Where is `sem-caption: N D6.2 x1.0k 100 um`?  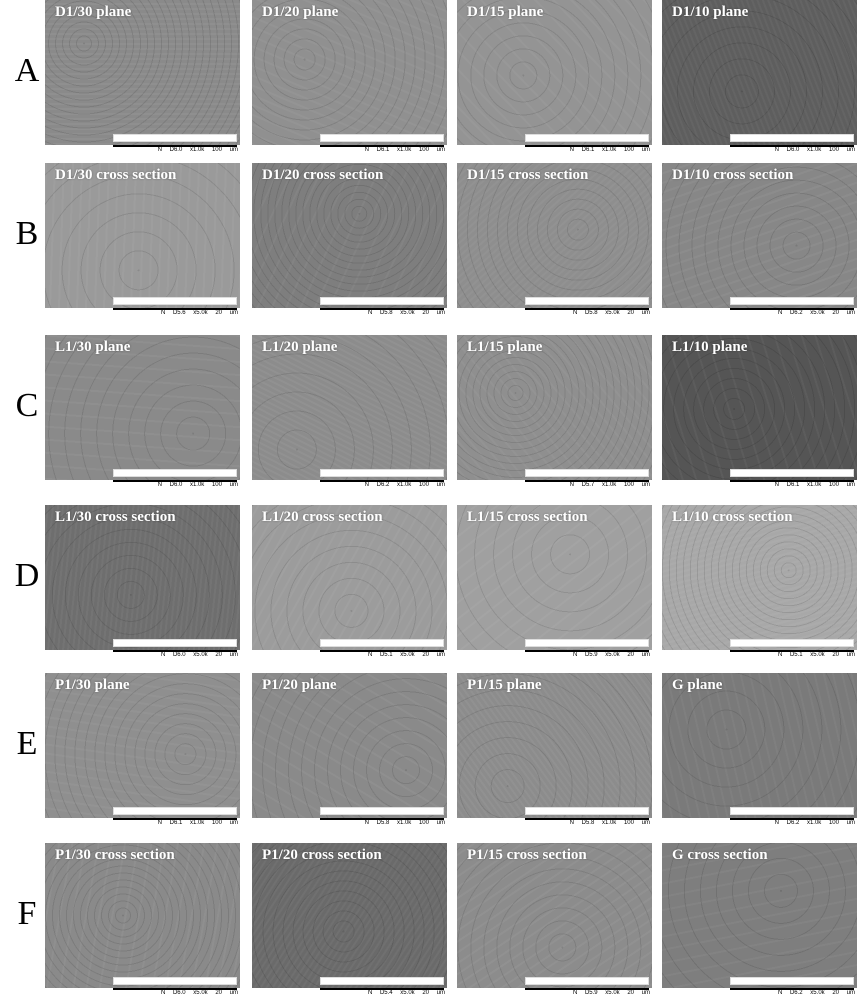 sem-caption: N D6.2 x1.0k 100 um is located at coordinates (404, 485).